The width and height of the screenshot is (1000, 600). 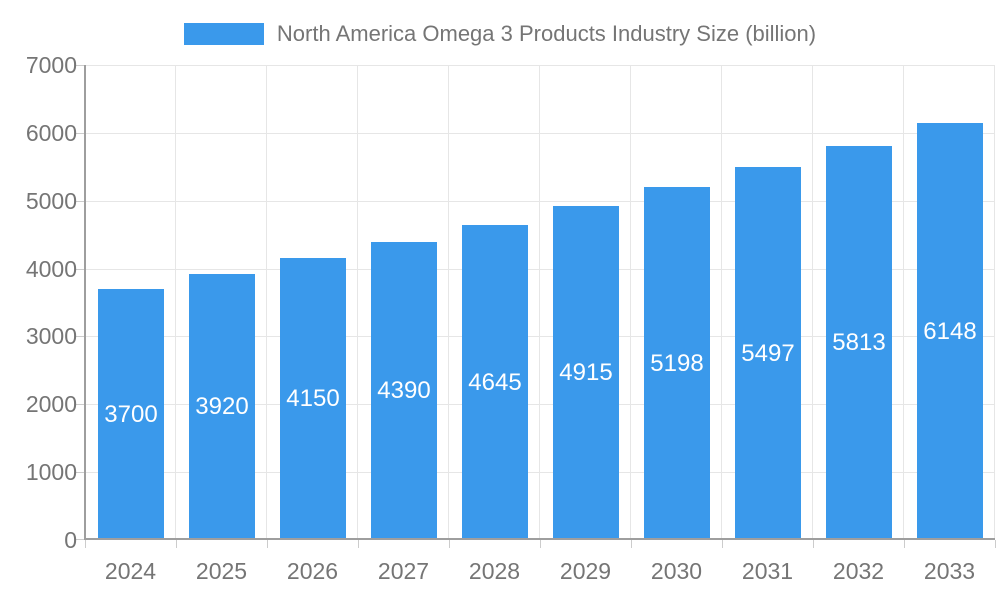 I want to click on bar: 4645, so click(x=495, y=382).